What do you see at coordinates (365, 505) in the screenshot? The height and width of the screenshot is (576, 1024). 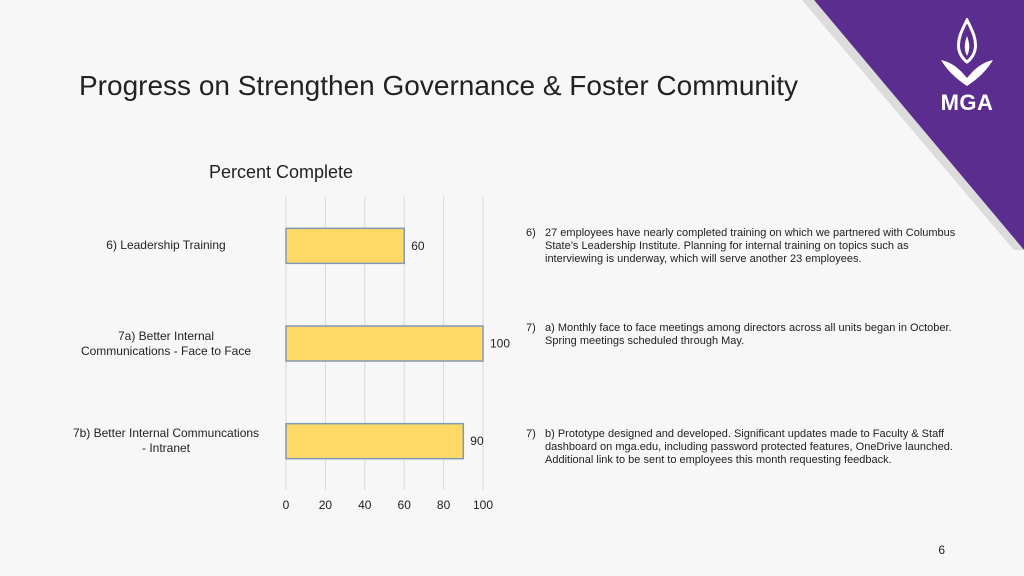 I see `x-tick-label: 40` at bounding box center [365, 505].